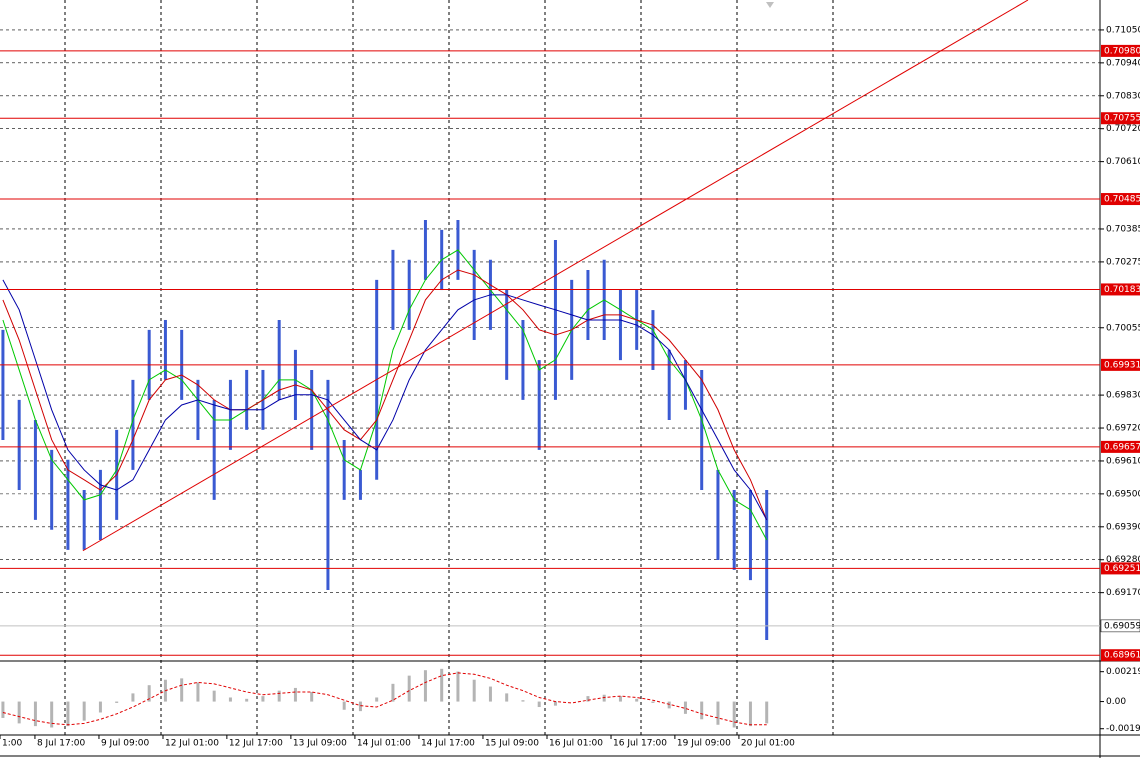  What do you see at coordinates (256, 744) in the screenshot?
I see `x-tick-label: 12 Jul 17:00` at bounding box center [256, 744].